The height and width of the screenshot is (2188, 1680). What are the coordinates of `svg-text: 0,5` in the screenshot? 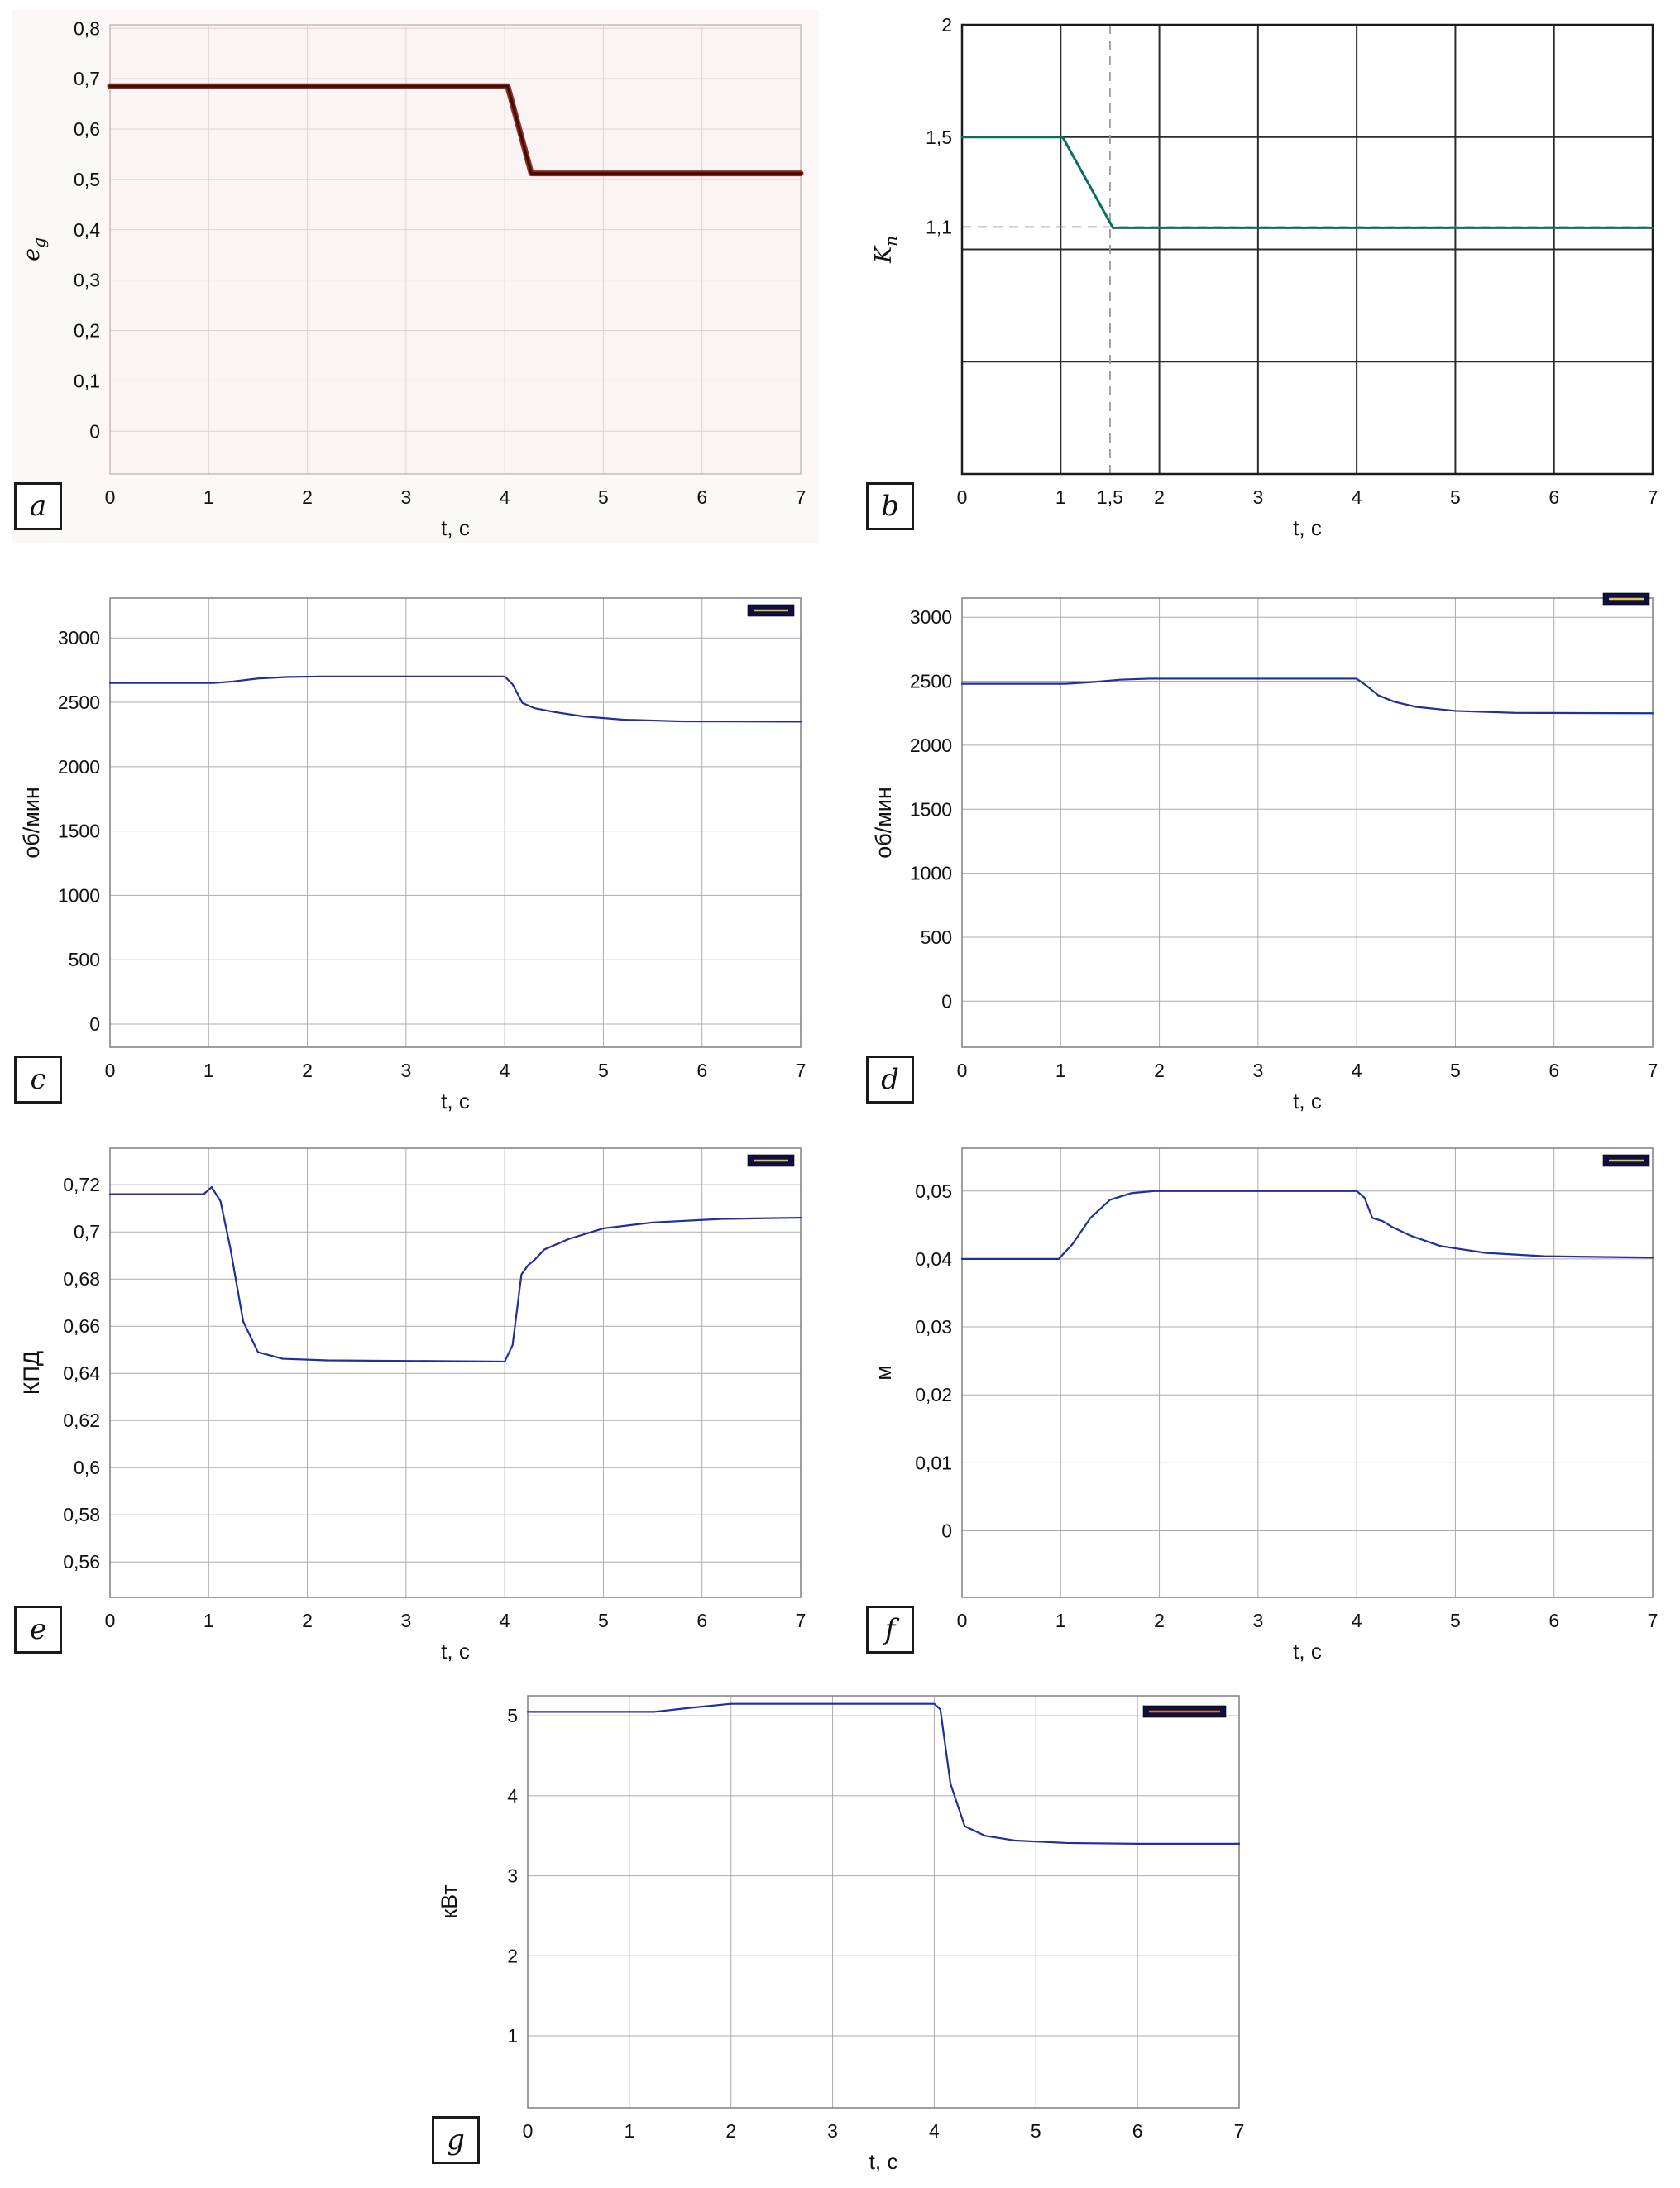 It's located at (87, 179).